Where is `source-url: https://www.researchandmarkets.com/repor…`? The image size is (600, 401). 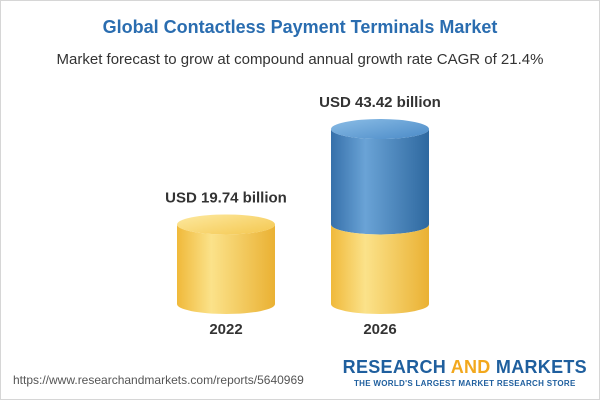 source-url: https://www.researchandmarkets.com/repor… is located at coordinates (158, 380).